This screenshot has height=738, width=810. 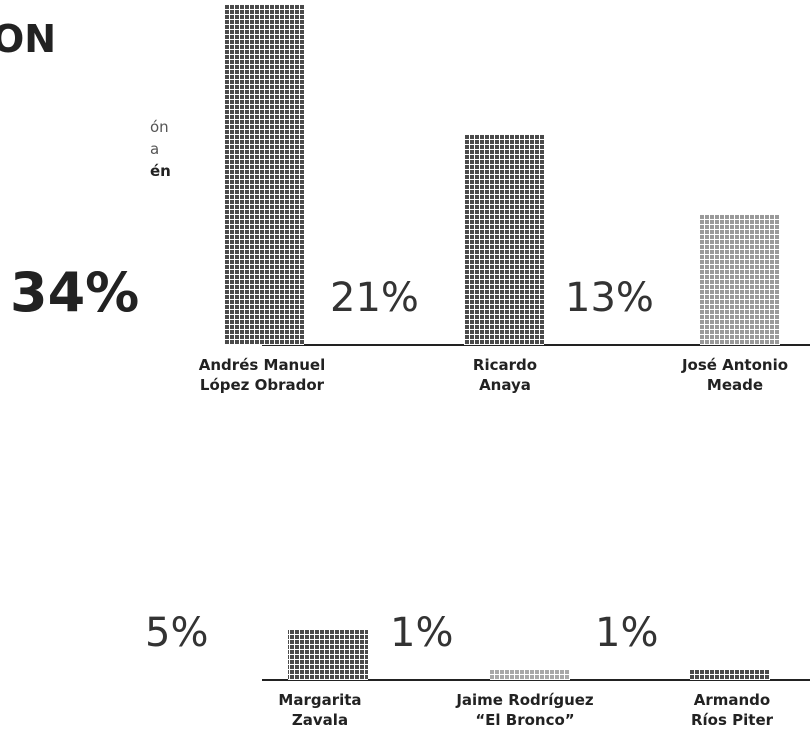 I want to click on value-label: 13%, so click(x=609, y=298).